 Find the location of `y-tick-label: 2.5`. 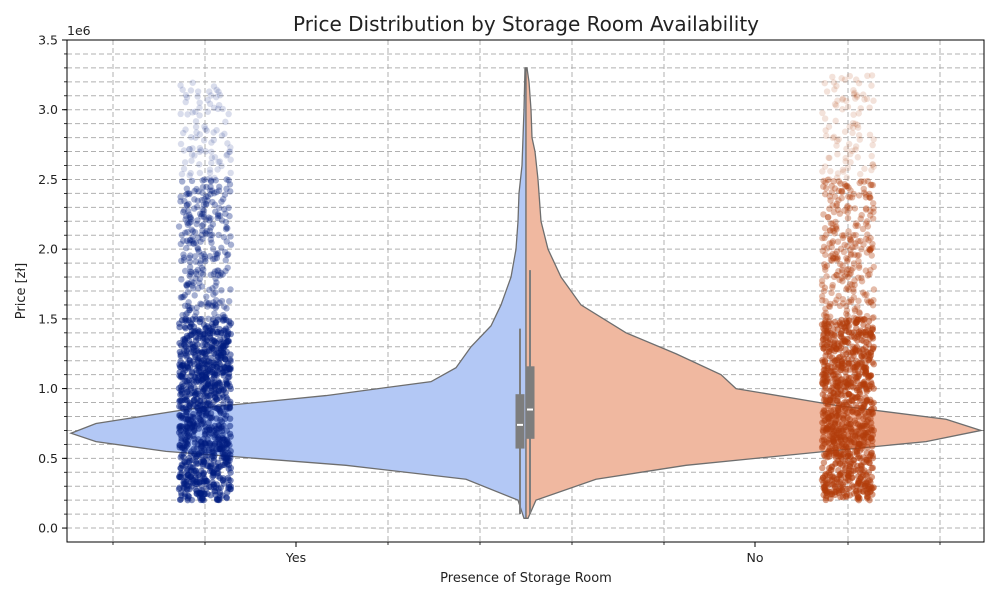

y-tick-label: 2.5 is located at coordinates (48, 179).